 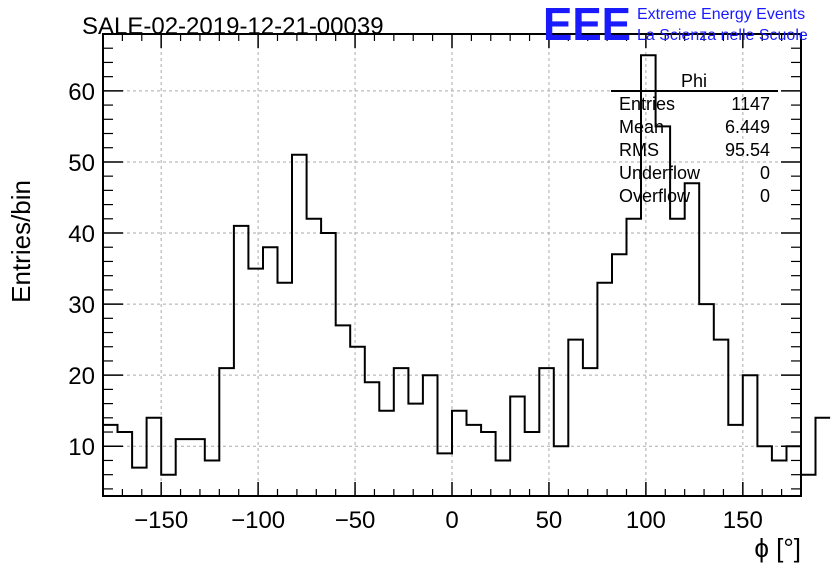 I want to click on logo-line-1: Extreme Energy Events, so click(x=721, y=14).